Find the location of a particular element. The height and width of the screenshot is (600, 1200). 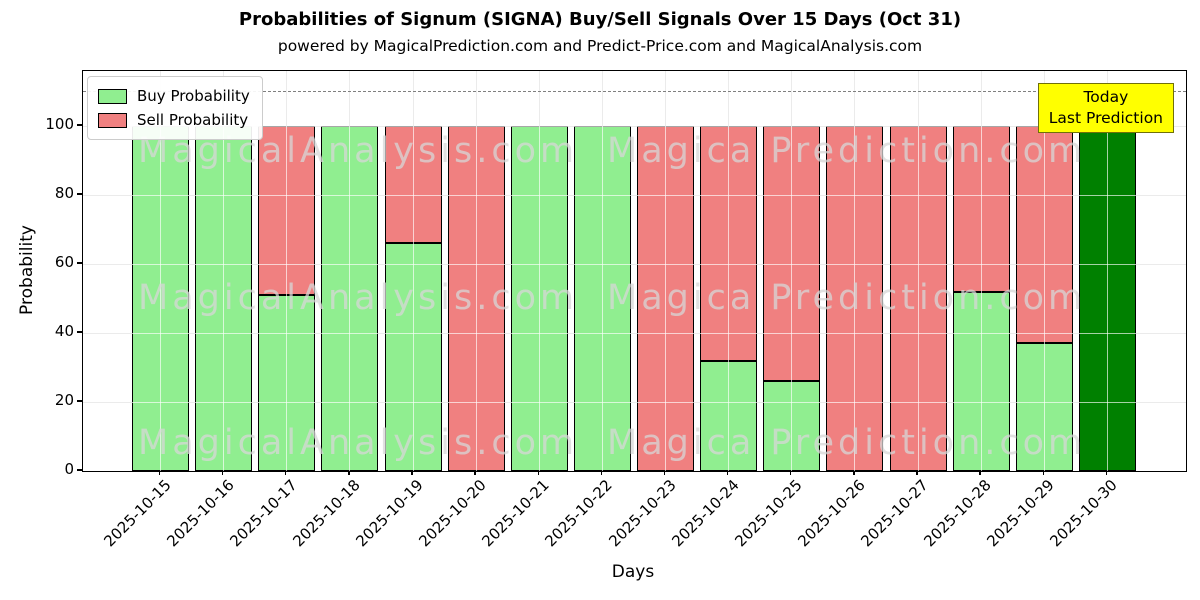

legend-label-buy: Buy Probability is located at coordinates (193, 96).